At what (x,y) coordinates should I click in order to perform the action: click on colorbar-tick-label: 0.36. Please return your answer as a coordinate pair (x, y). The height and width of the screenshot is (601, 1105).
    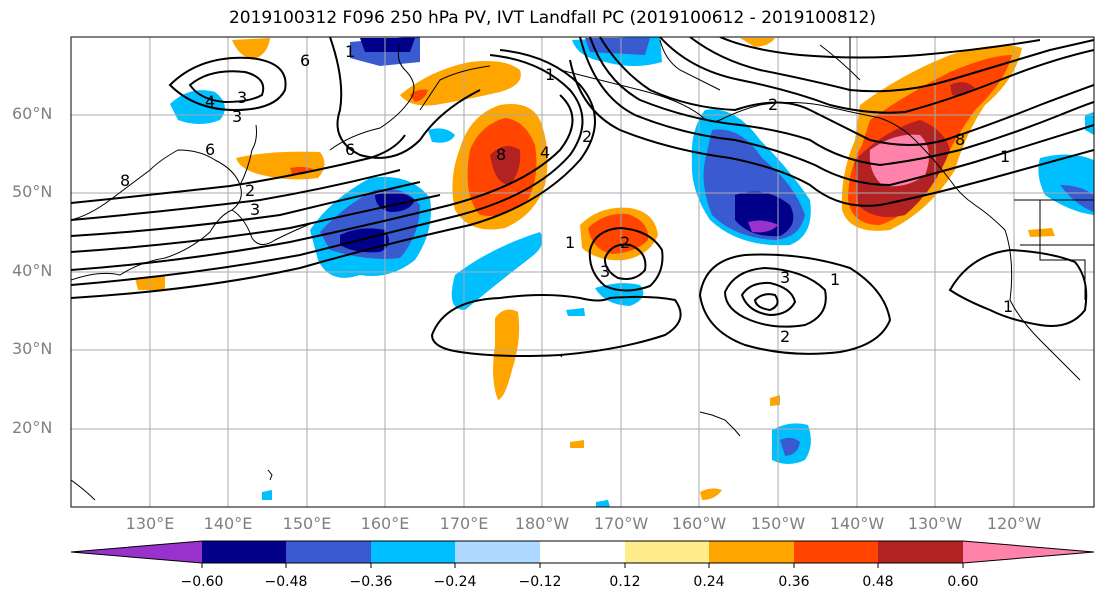
    Looking at the image, I should click on (794, 582).